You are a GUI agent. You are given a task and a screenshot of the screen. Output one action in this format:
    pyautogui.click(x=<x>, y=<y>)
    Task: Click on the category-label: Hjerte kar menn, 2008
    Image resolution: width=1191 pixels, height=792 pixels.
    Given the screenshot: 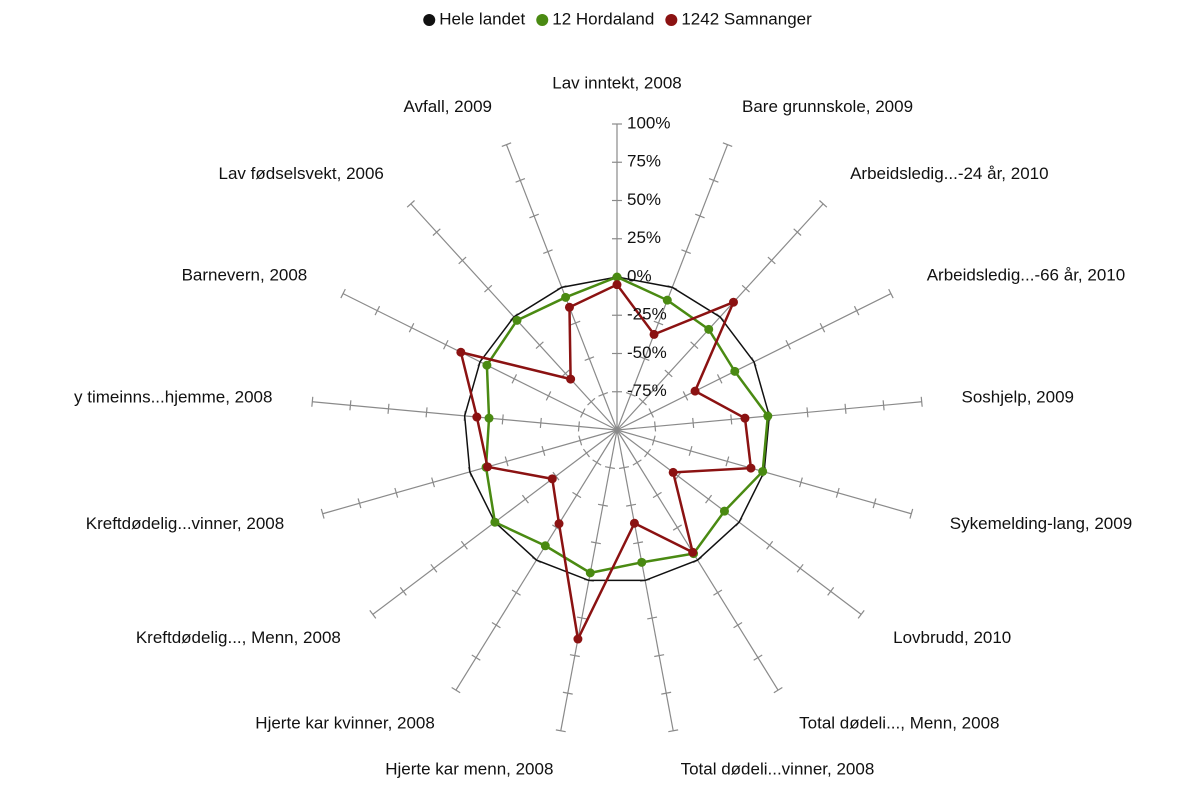 What is the action you would take?
    pyautogui.click(x=469, y=769)
    